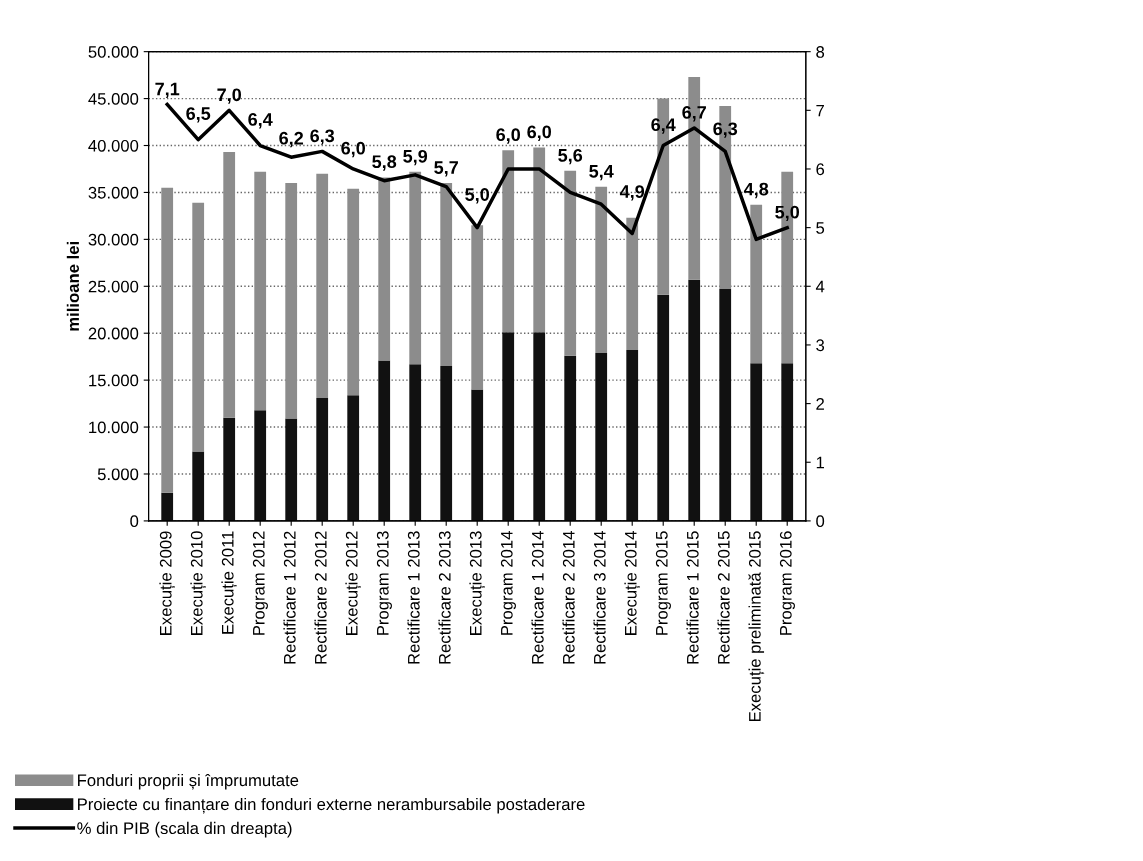 The height and width of the screenshot is (861, 1143). Describe the element at coordinates (229, 96) in the screenshot. I see `data-label: 7,0` at that location.